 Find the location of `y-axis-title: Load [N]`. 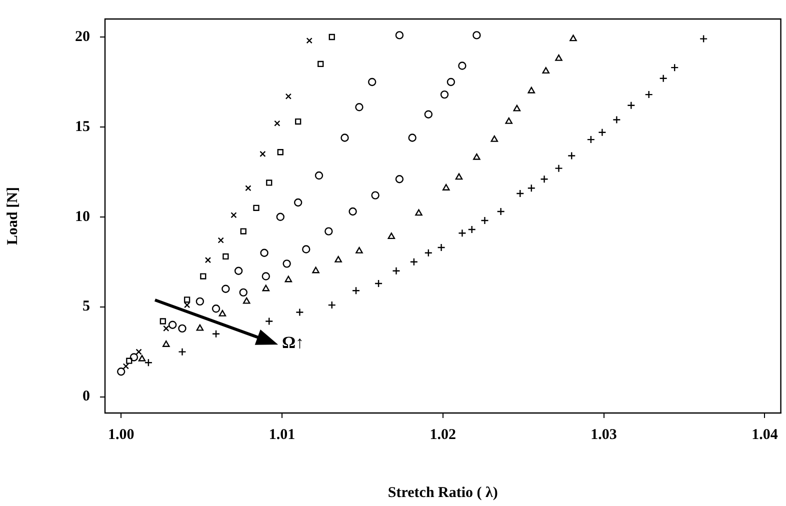

y-axis-title: Load [N] is located at coordinates (12, 216).